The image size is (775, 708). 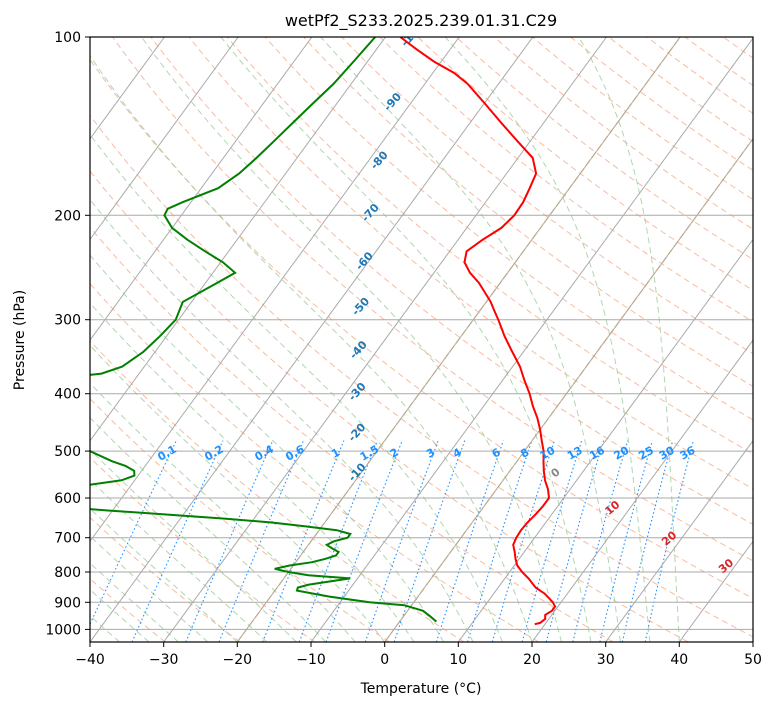 What do you see at coordinates (63, 630) in the screenshot?
I see `y-tick-label: 1000` at bounding box center [63, 630].